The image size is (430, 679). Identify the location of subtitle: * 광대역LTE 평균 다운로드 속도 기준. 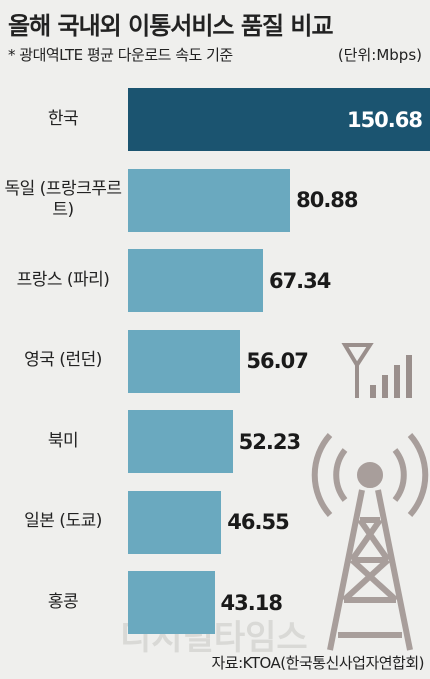
(120, 55).